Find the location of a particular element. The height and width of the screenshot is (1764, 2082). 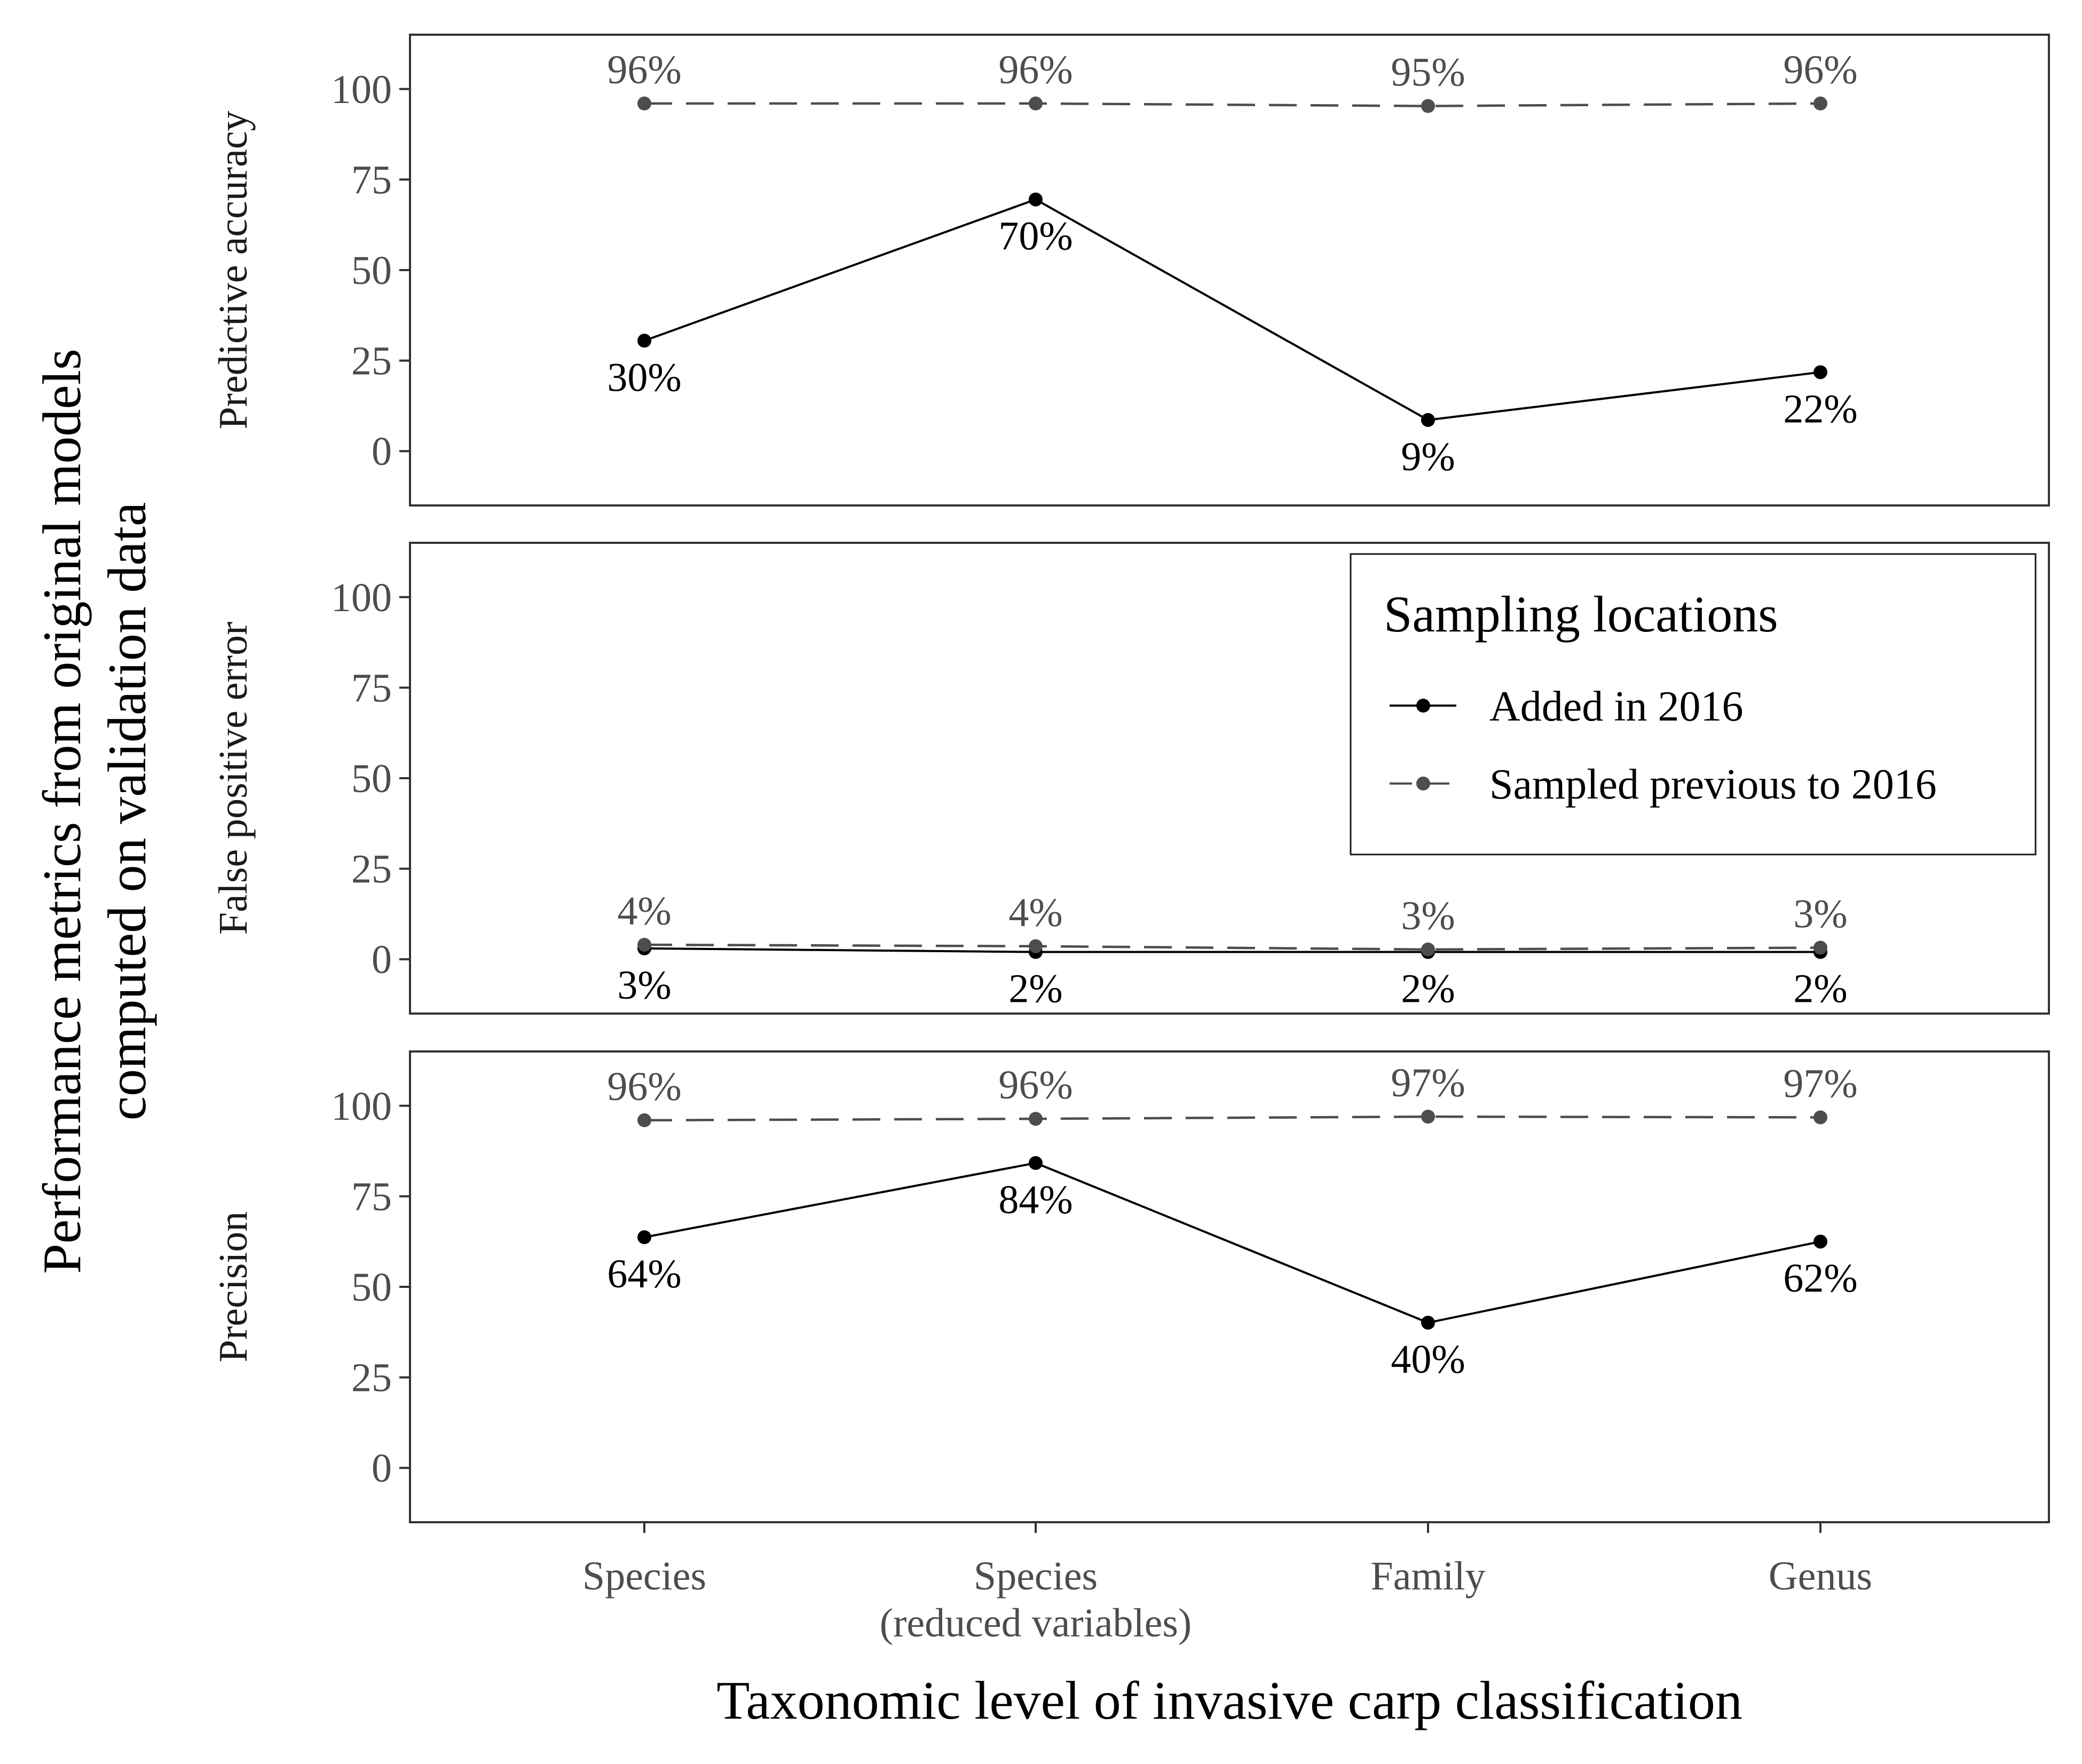

data-label-added: 62% is located at coordinates (1820, 1278).